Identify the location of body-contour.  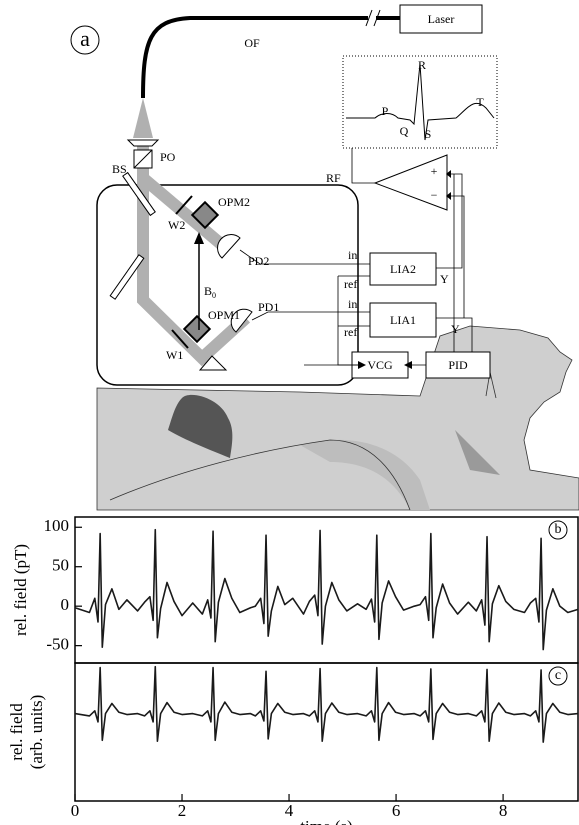
(260, 475).